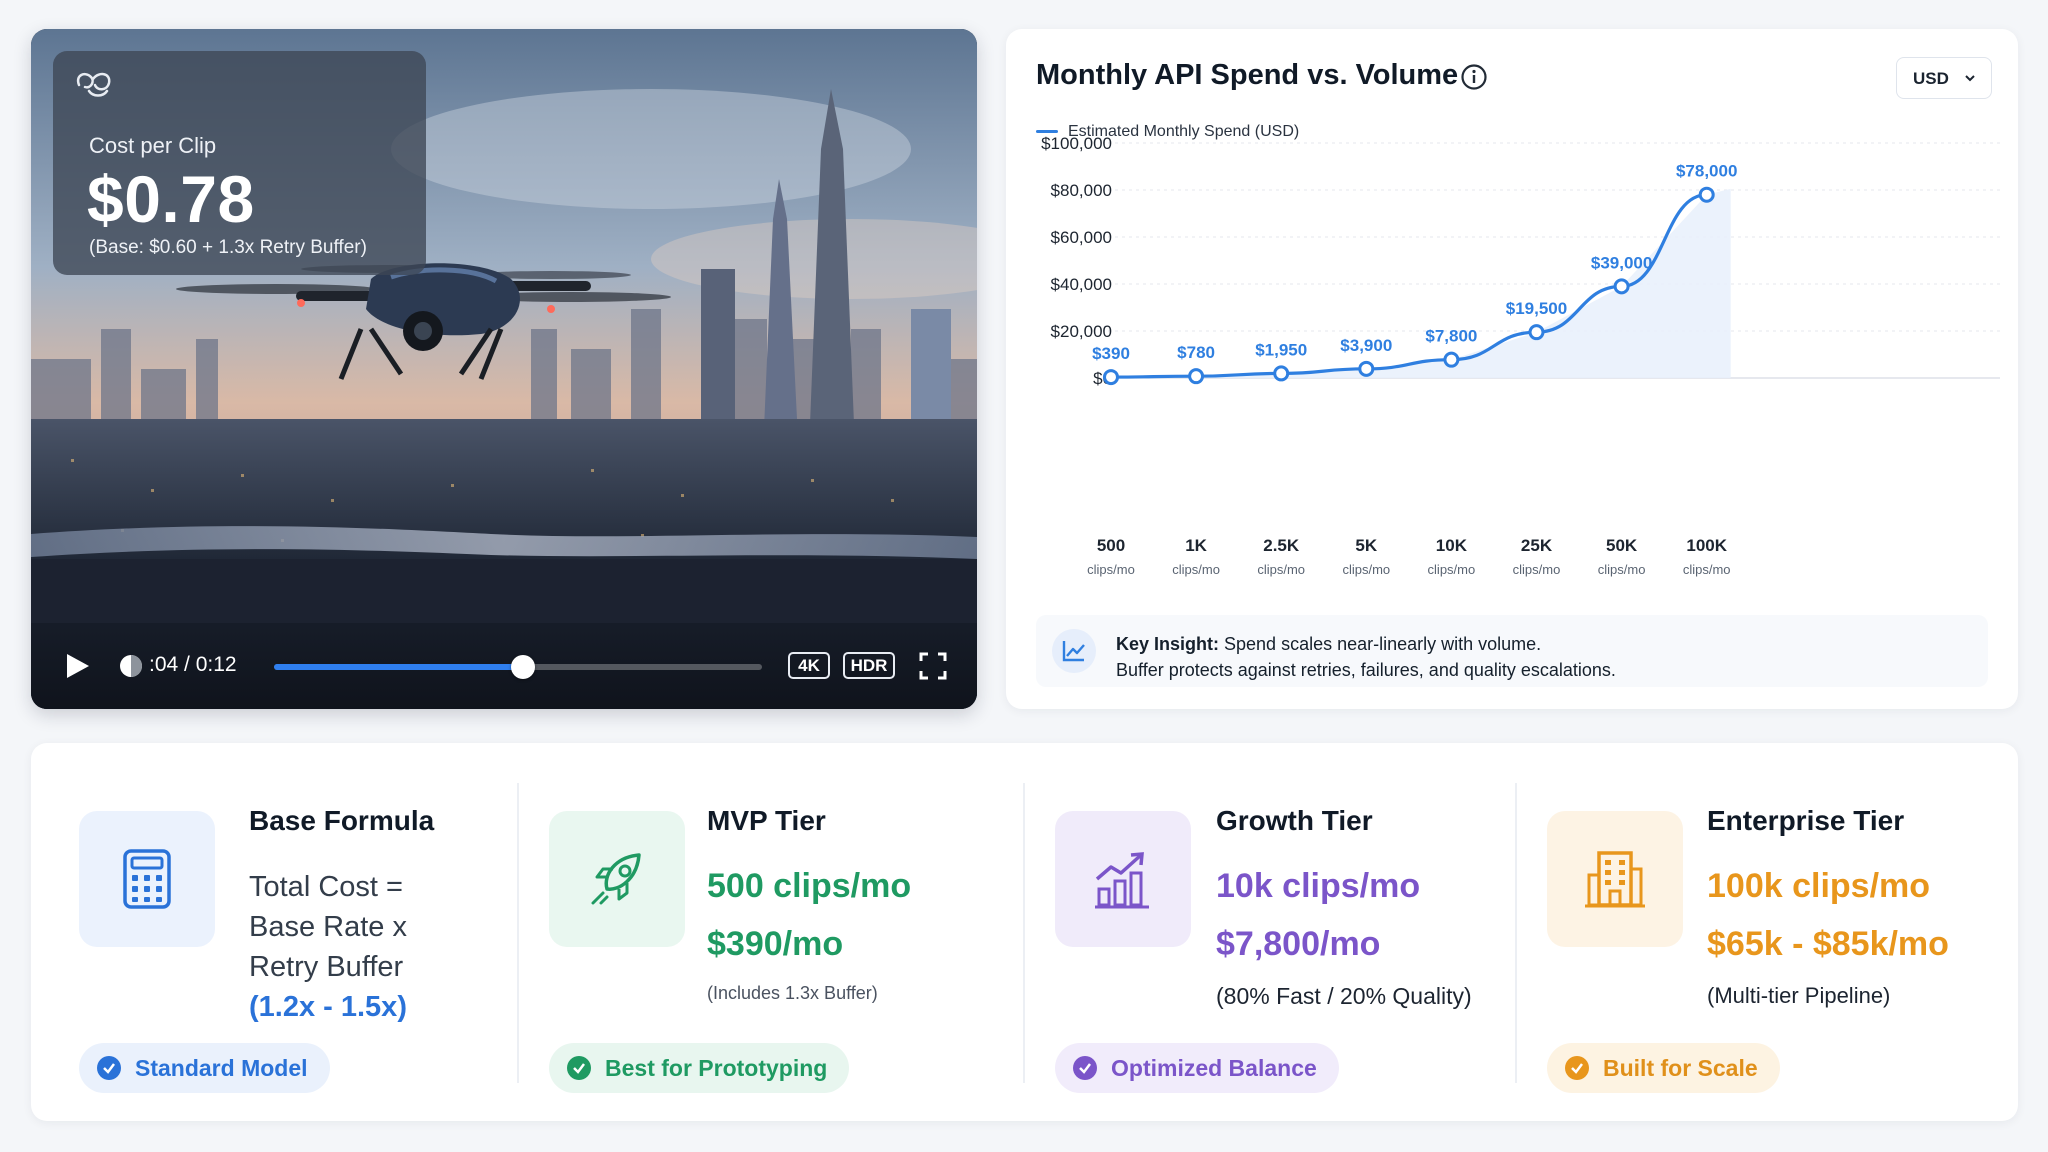  I want to click on enterprise-note: (Multi-tier Pipeline), so click(1799, 995).